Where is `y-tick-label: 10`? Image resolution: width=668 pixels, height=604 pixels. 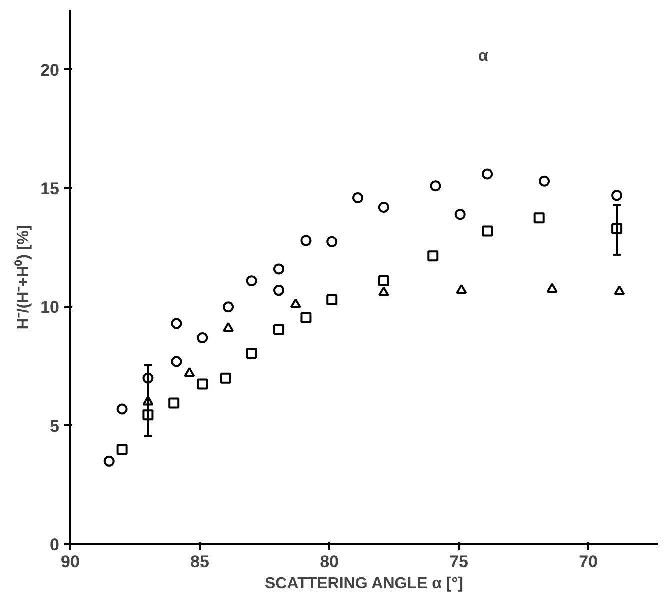
y-tick-label: 10 is located at coordinates (50, 308).